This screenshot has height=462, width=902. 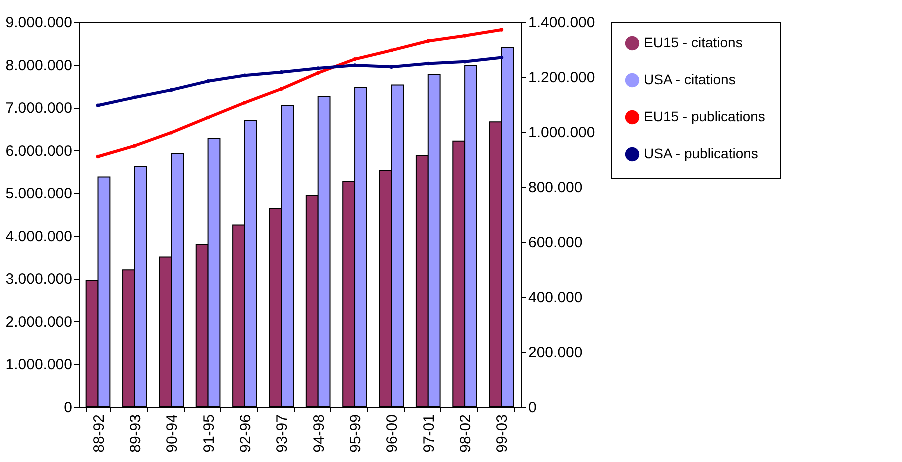 What do you see at coordinates (39, 194) in the screenshot?
I see `y-tick-label: 5.000.000` at bounding box center [39, 194].